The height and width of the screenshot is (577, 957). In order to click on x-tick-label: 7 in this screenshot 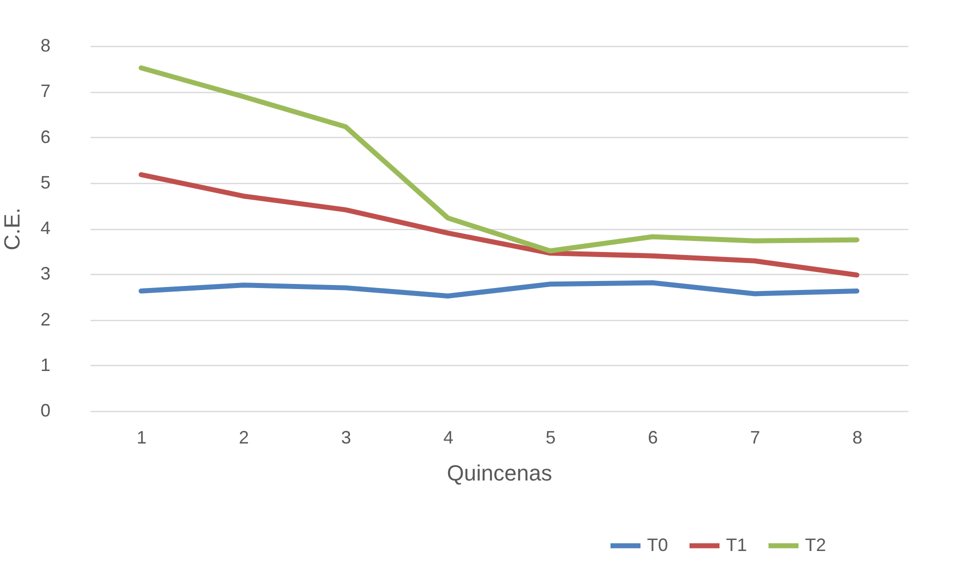, I will do `click(755, 438)`.